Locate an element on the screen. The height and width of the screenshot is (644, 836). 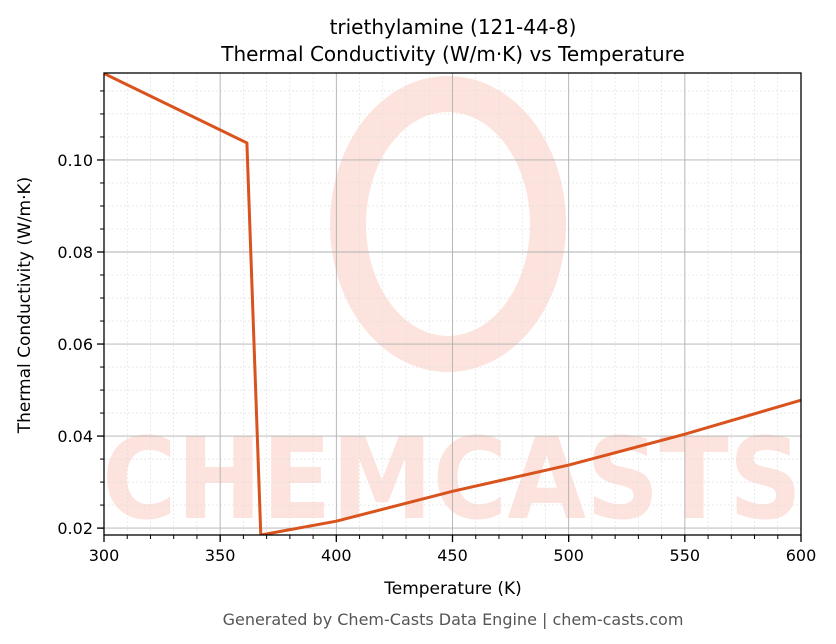
y-tick-label: 0.04 is located at coordinates (75, 436).